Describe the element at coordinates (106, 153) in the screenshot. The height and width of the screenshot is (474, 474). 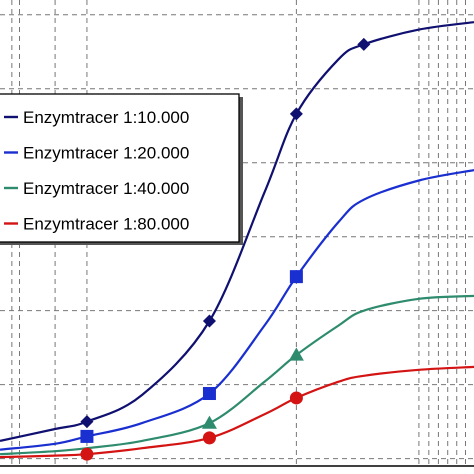
I see `legend-label: Enzymtracer 1:20.000` at that location.